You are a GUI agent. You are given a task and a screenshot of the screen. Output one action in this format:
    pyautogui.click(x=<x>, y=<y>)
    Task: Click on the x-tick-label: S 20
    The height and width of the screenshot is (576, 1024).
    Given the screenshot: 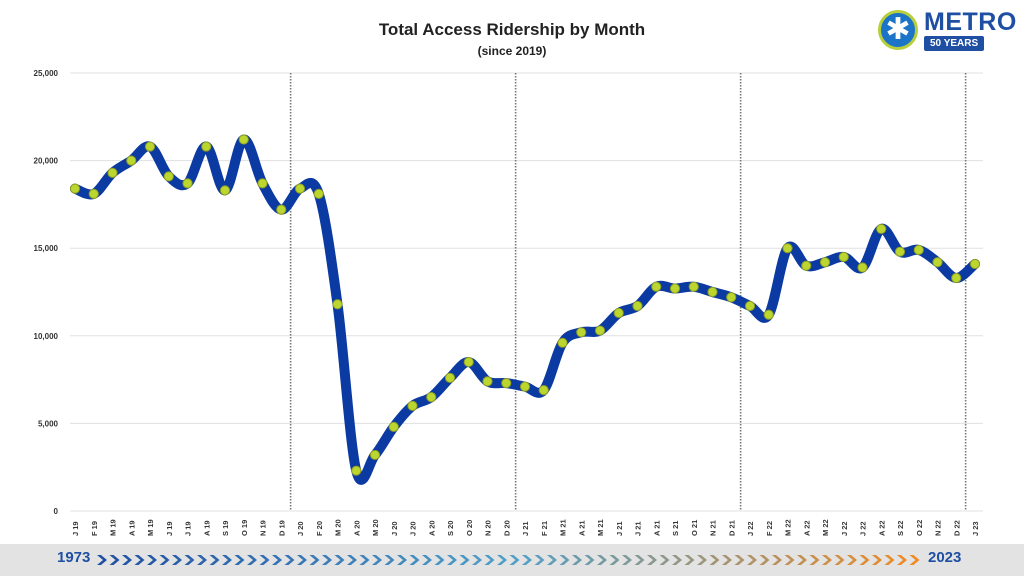 What is the action you would take?
    pyautogui.click(x=450, y=528)
    